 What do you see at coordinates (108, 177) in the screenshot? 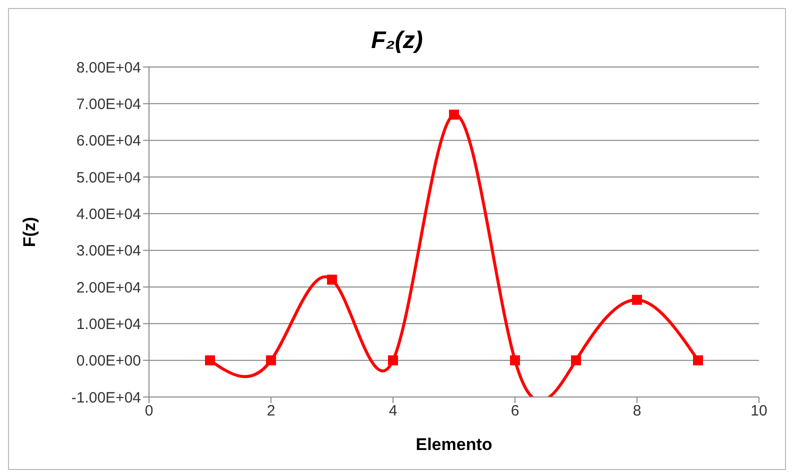
I see `y-tick-label: 5.00E+04` at bounding box center [108, 177].